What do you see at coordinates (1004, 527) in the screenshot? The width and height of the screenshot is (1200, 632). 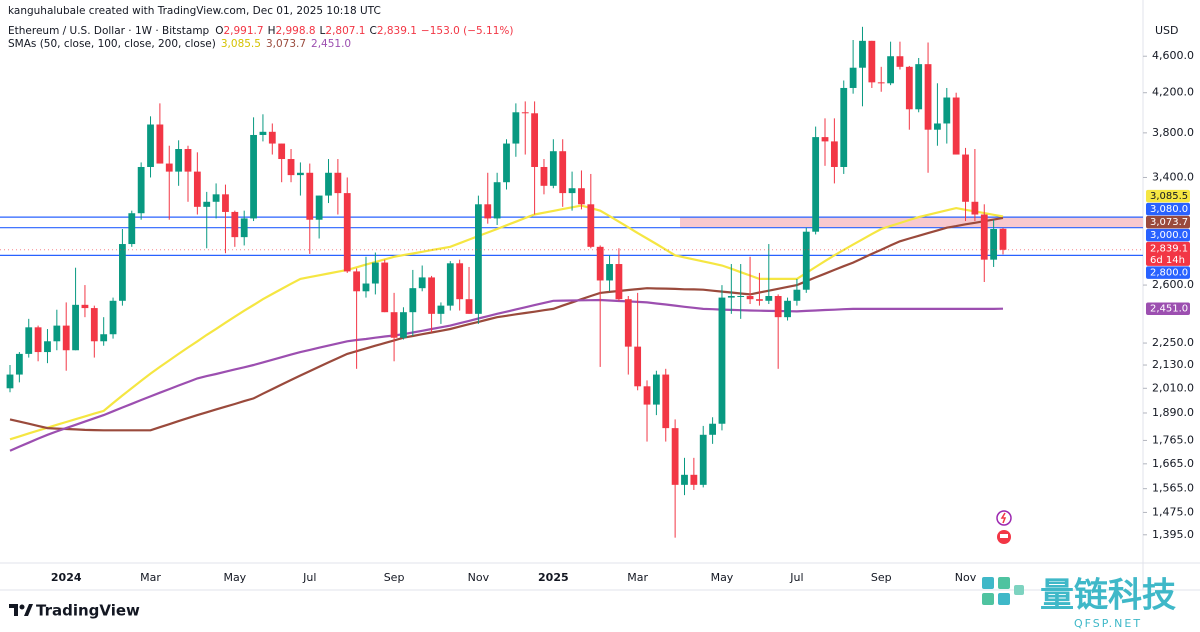 I see `alert-icons` at bounding box center [1004, 527].